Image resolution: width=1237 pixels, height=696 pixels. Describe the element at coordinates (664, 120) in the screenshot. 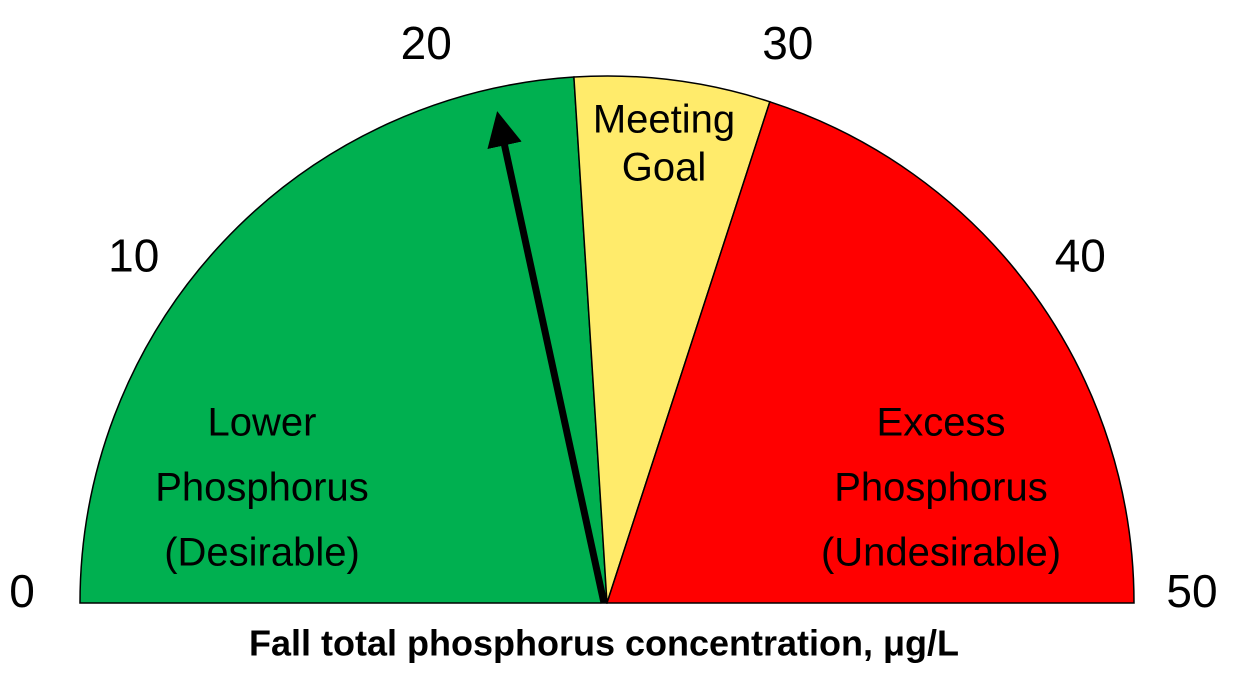

I see `band-label: Meeting` at that location.